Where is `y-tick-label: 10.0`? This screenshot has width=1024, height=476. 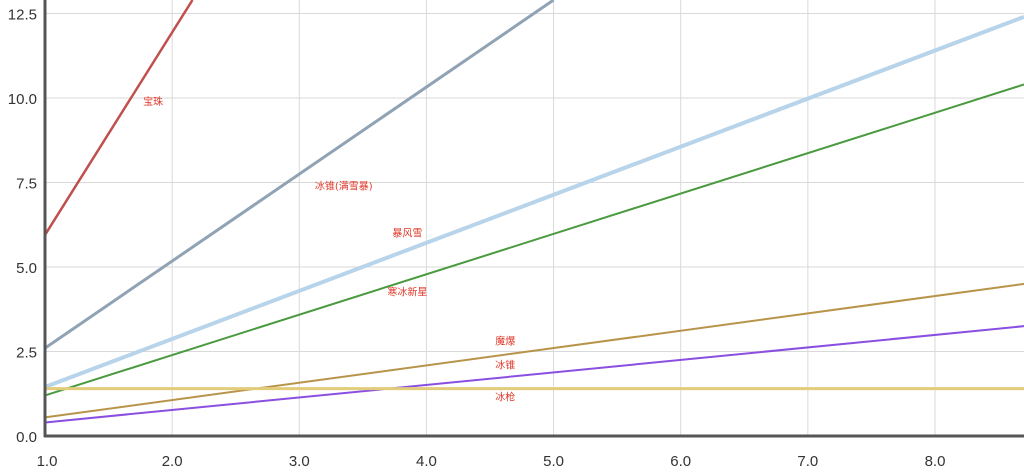 y-tick-label: 10.0 is located at coordinates (22, 99).